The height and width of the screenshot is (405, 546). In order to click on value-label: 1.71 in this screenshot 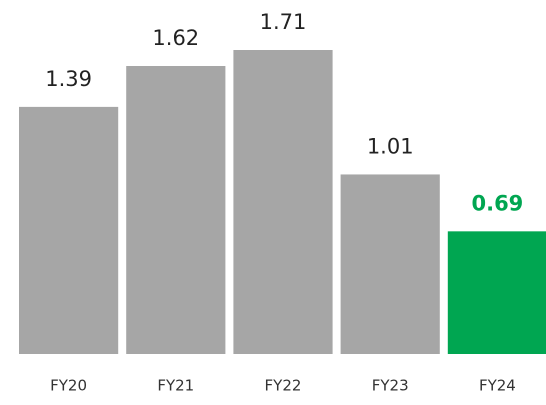, I will do `click(283, 22)`.